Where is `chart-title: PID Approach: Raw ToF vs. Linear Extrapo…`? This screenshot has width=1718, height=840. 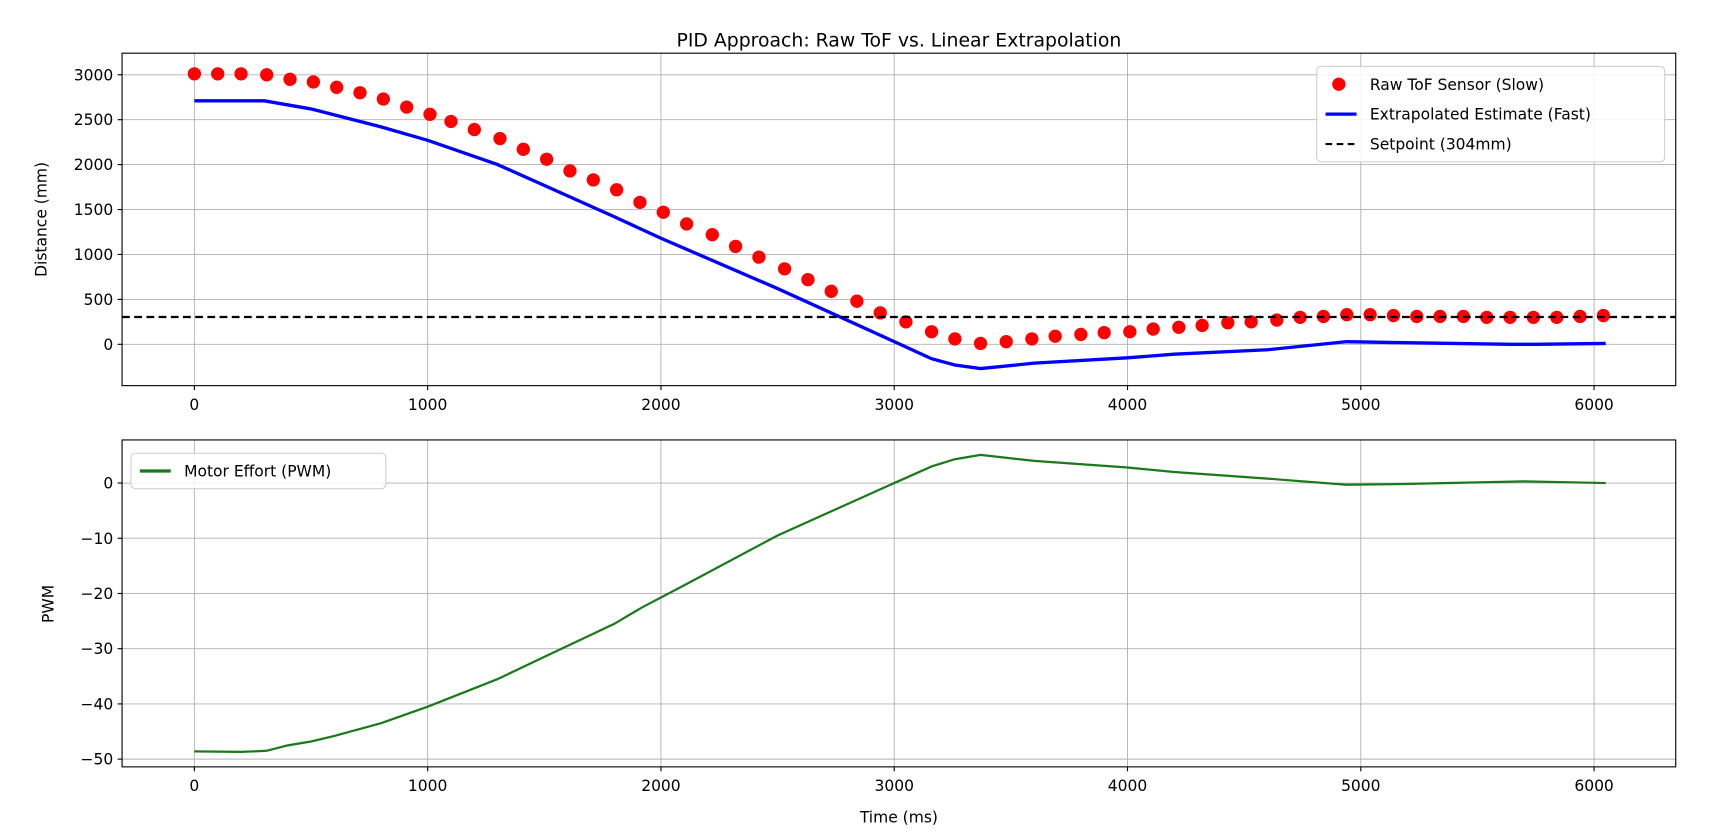 chart-title: PID Approach: Raw ToF vs. Linear Extrapo… is located at coordinates (898, 41).